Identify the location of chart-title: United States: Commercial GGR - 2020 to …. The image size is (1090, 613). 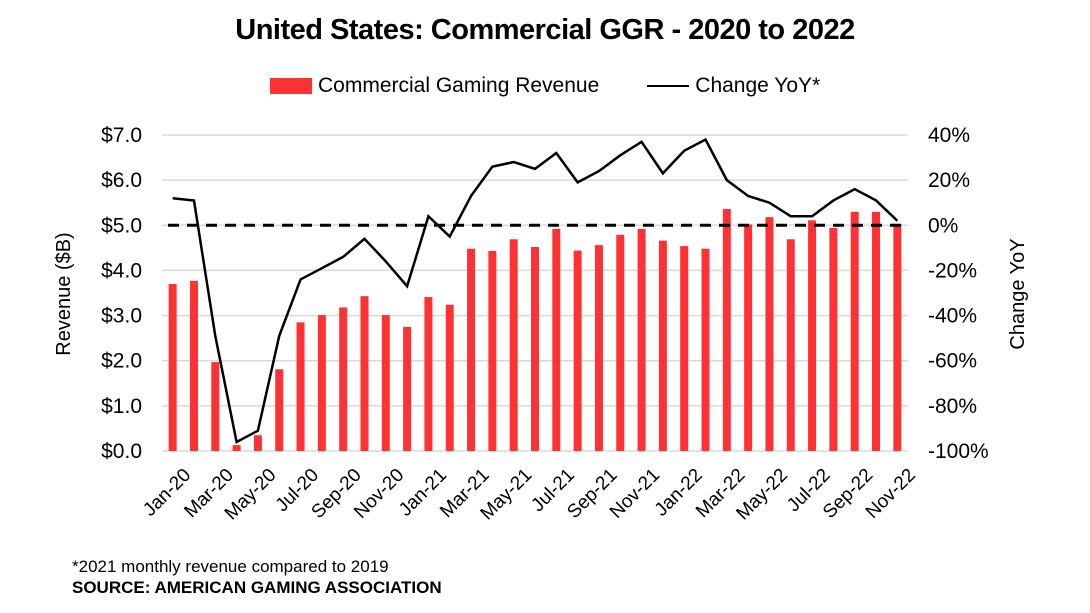
(545, 30).